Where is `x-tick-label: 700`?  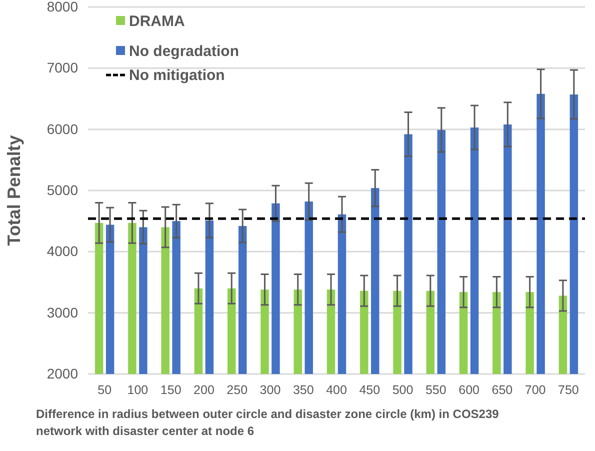
x-tick-label: 700 is located at coordinates (535, 389).